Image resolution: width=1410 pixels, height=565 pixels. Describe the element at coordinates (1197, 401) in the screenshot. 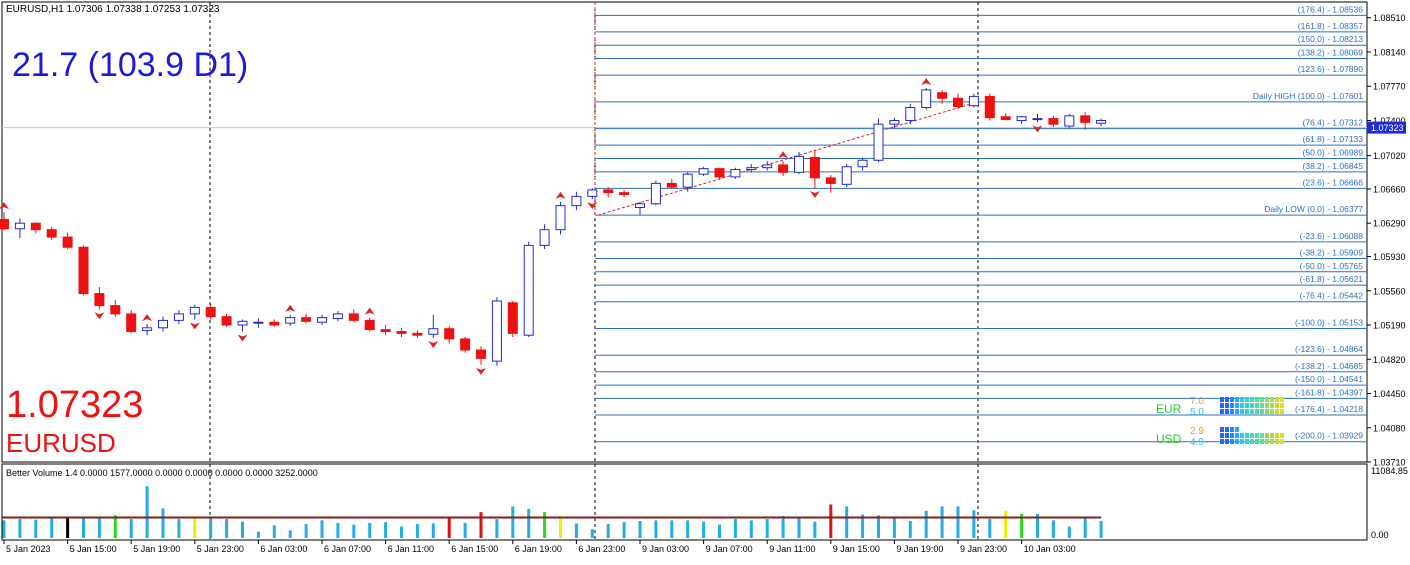

I see `strength-value-a: 7.0` at that location.